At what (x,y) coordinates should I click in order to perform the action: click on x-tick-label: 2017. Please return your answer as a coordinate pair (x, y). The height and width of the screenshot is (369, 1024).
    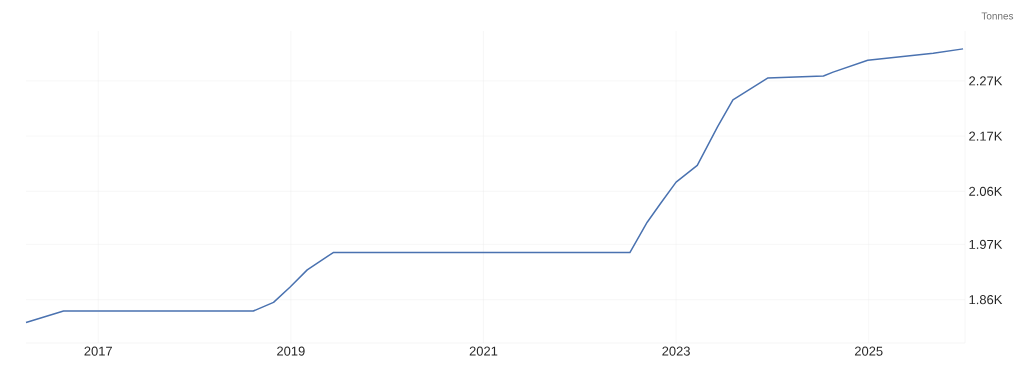
    Looking at the image, I should click on (98, 351).